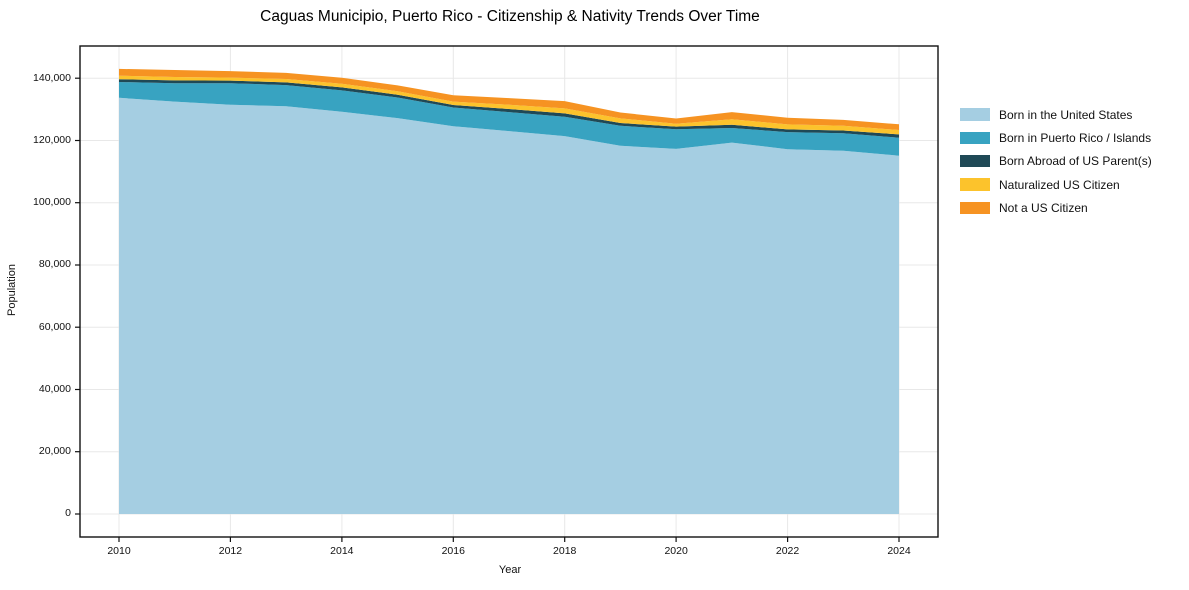  I want to click on legend-item-born-abroad-of-us-parent-s: Born Abroad of US Parent(s), so click(1056, 161).